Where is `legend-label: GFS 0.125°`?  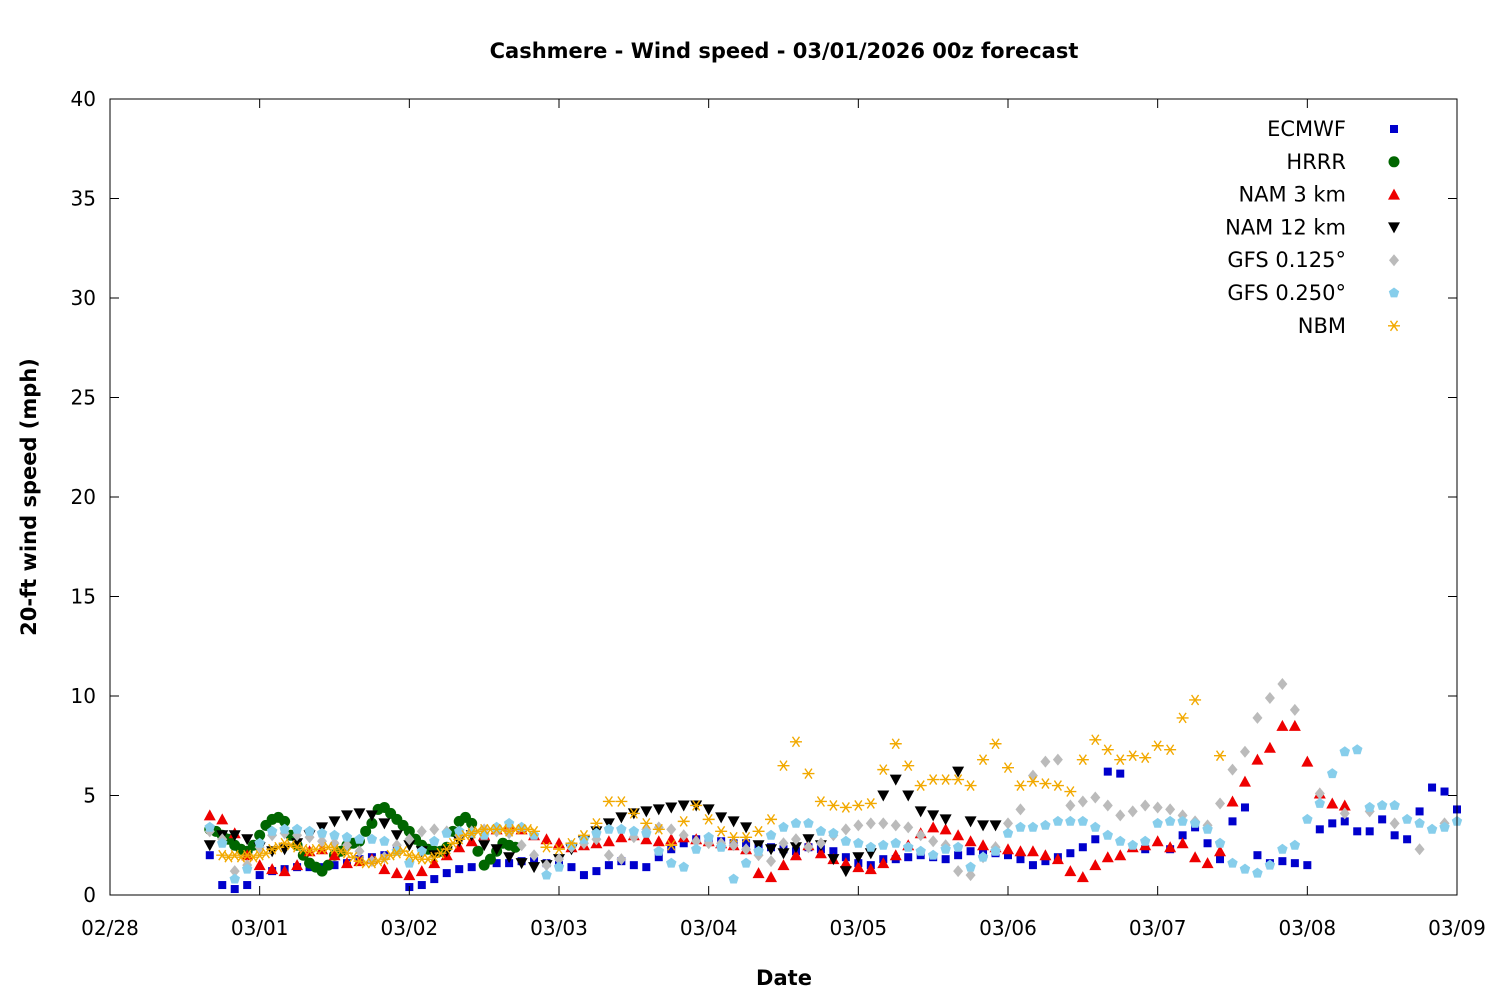
legend-label: GFS 0.125° is located at coordinates (1286, 260).